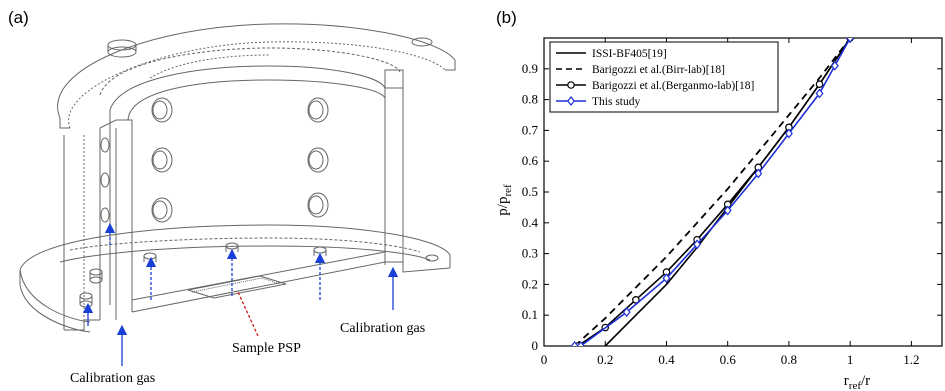 This screenshot has width=945, height=391. I want to click on legend-box, so click(664, 77).